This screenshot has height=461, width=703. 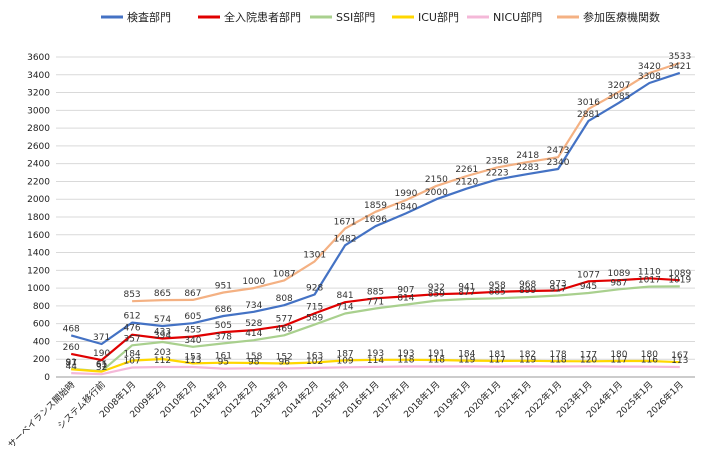 What do you see at coordinates (223, 357) in the screenshot?
I see `data-label: 161` at bounding box center [223, 357].